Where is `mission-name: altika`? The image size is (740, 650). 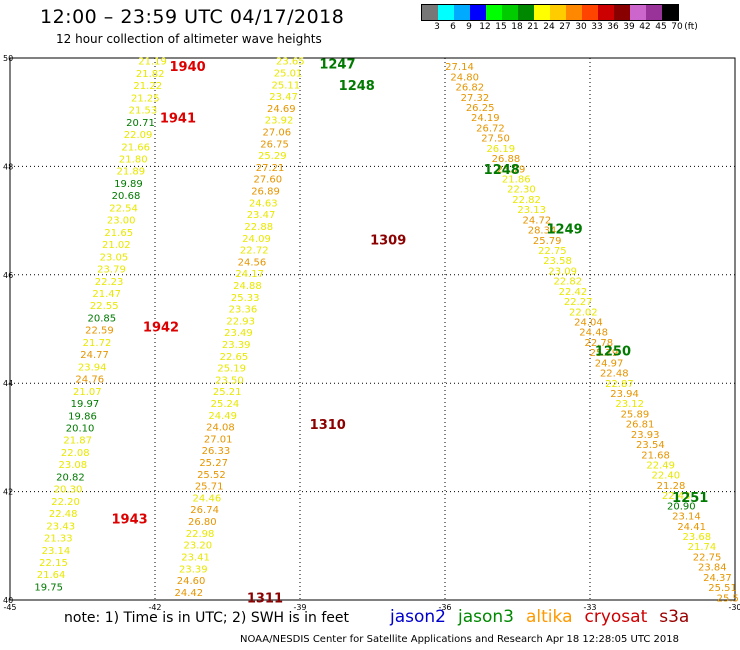 mission-name: altika is located at coordinates (549, 617).